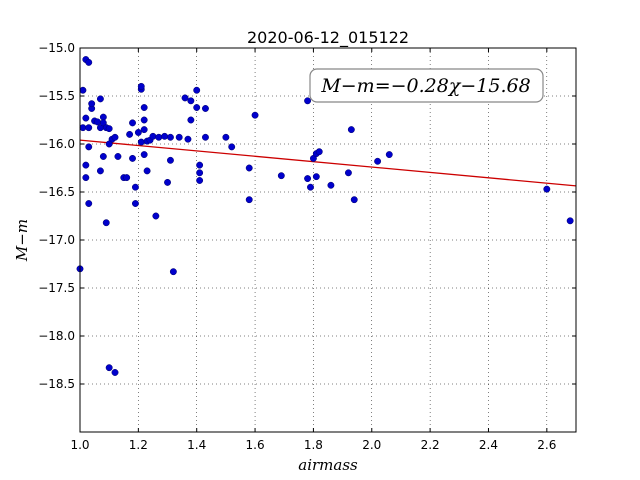 This screenshot has width=640, height=480. I want to click on annotation-text: M−m=−0.28χ−15.68, so click(425, 86).